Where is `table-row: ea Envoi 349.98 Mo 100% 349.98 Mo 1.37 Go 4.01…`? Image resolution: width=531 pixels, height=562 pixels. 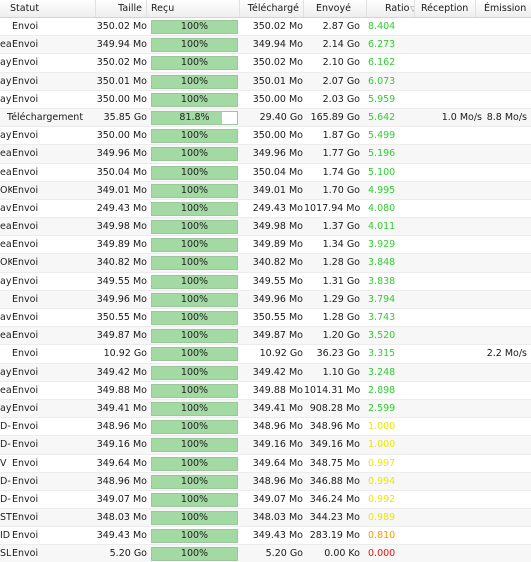 table-row: ea Envoi 349.98 Mo 100% 349.98 Mo 1.37 Go 4.01… is located at coordinates (265, 227).